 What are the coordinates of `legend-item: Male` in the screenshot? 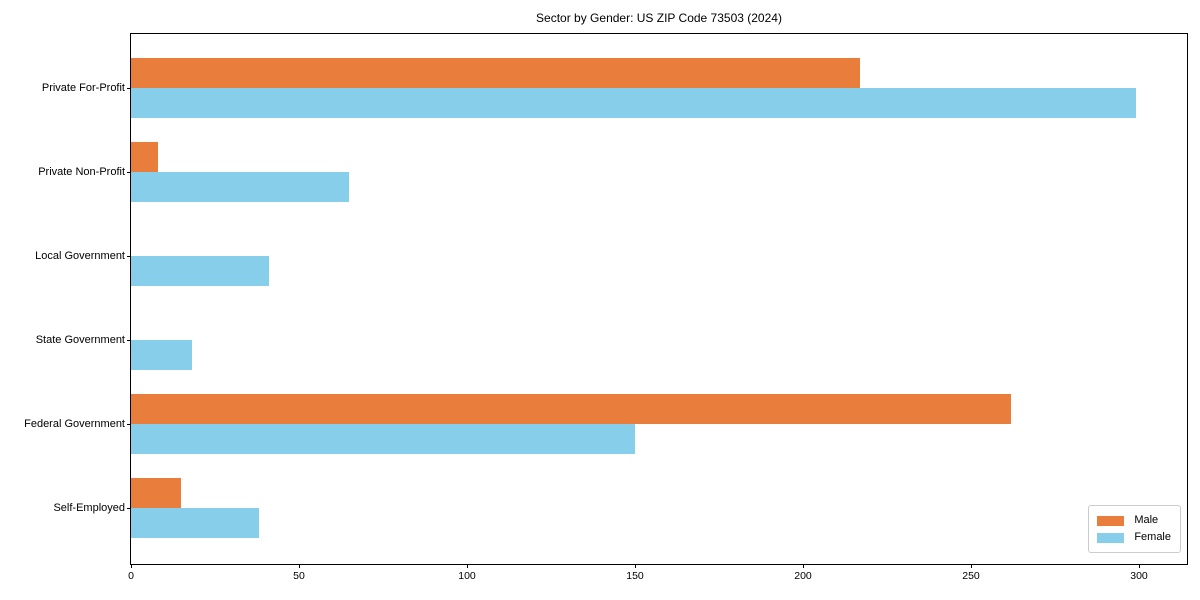 It's located at (1134, 520).